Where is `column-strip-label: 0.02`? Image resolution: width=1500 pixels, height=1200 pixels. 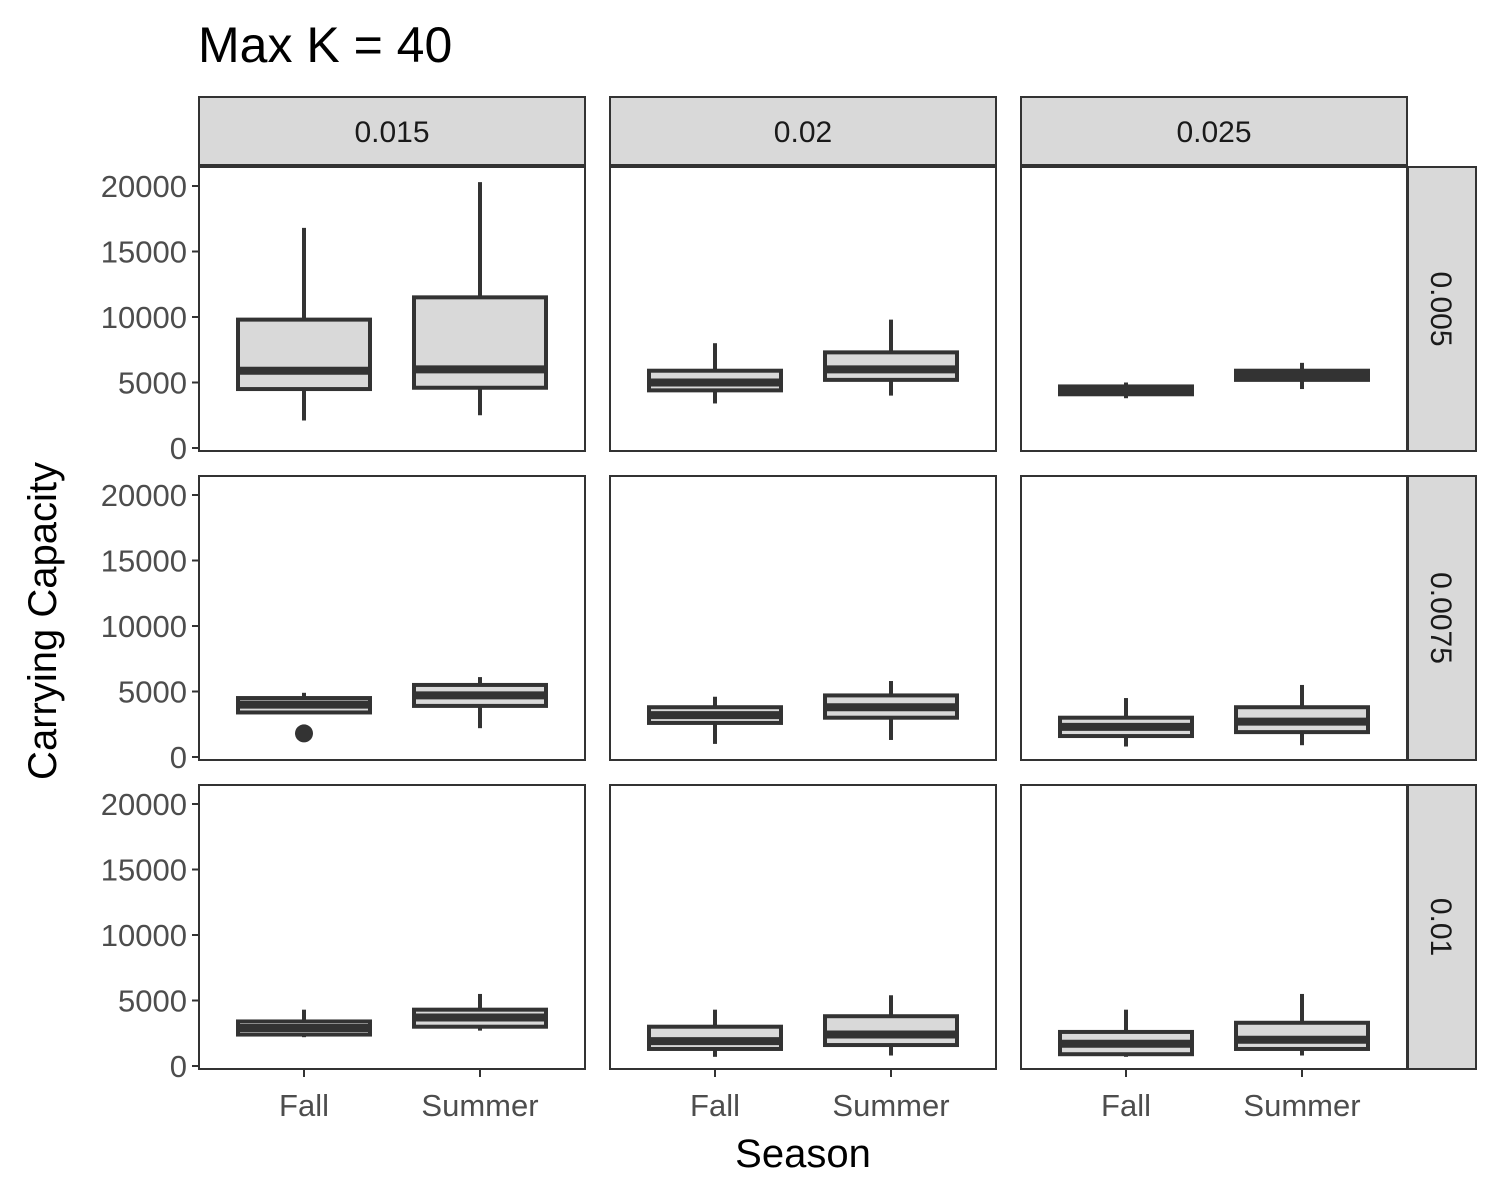 column-strip-label: 0.02 is located at coordinates (803, 132).